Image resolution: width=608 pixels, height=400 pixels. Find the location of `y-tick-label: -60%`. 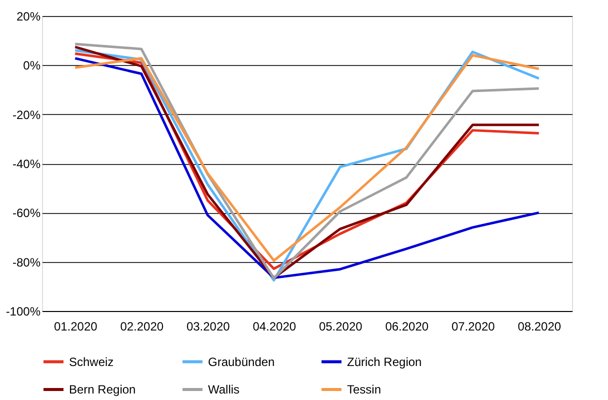

y-tick-label: -60% is located at coordinates (26, 213).